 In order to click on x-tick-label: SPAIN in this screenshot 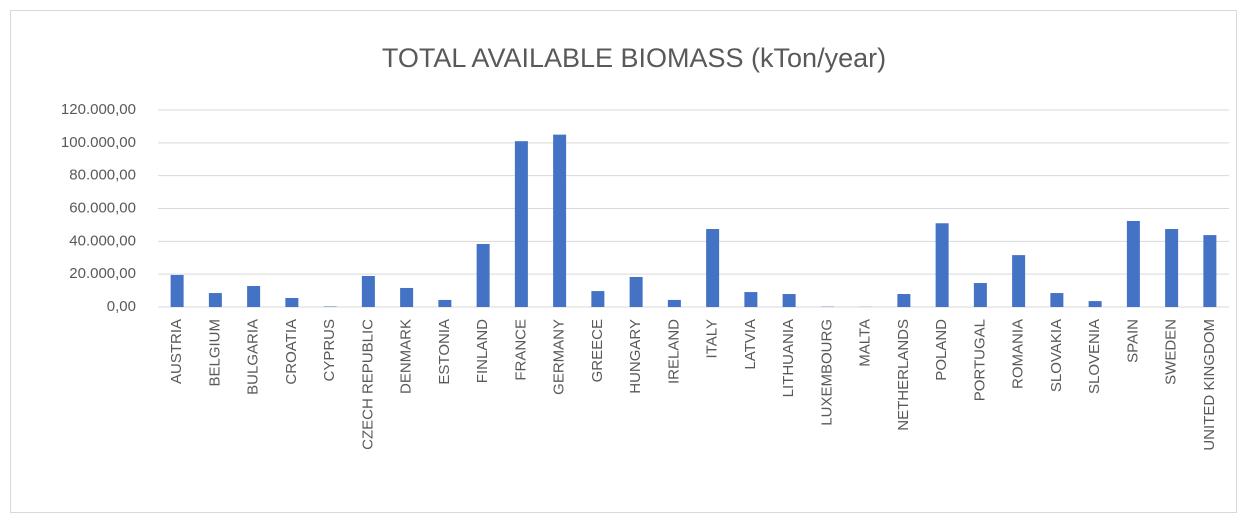, I will do `click(1132, 341)`.